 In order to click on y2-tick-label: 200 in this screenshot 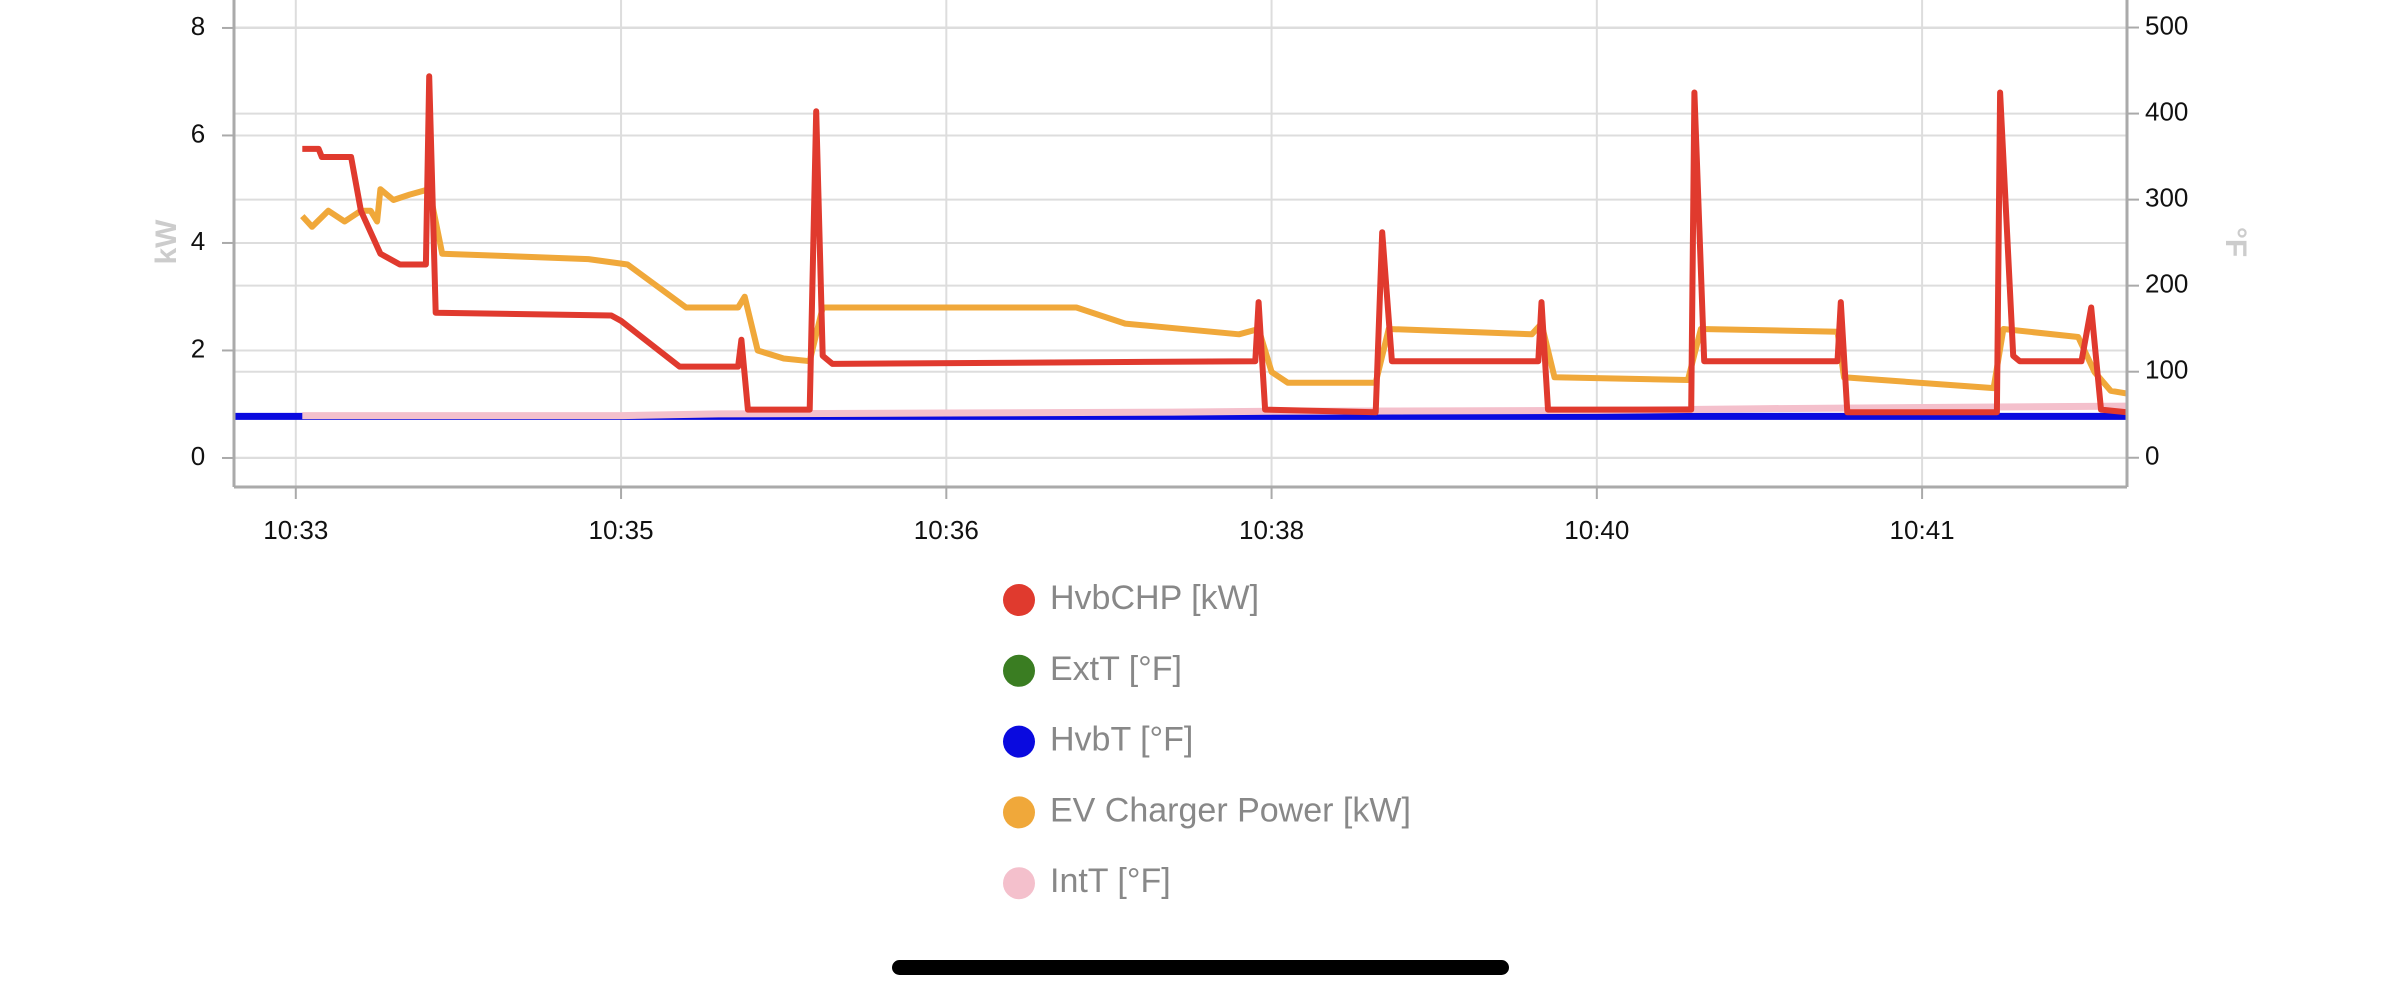, I will do `click(2166, 284)`.